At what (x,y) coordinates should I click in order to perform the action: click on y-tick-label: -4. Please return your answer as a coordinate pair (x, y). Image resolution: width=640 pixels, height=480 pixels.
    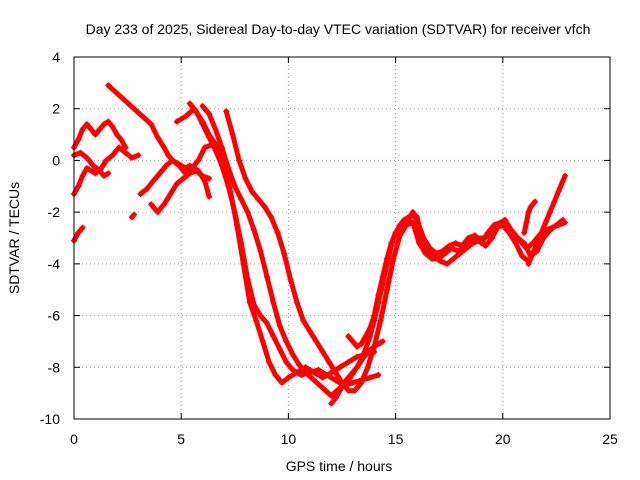
    Looking at the image, I should click on (54, 264).